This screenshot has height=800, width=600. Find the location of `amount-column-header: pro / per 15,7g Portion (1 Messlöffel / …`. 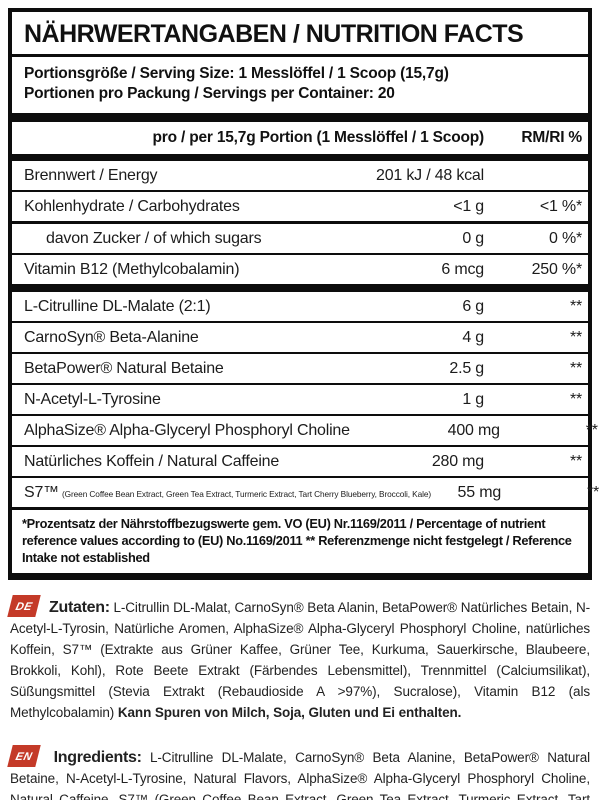

amount-column-header: pro / per 15,7g Portion (1 Messlöffel / … is located at coordinates (318, 137).